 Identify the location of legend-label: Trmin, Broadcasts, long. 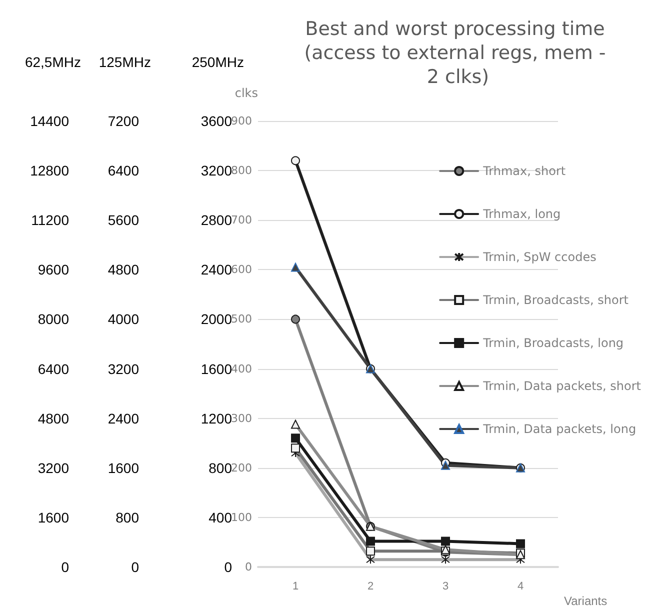
(553, 343).